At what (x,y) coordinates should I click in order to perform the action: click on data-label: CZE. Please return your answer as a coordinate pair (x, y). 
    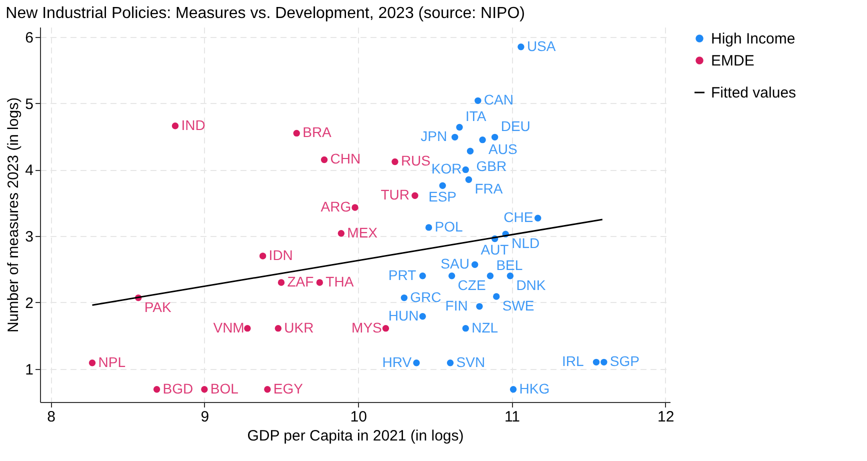
    Looking at the image, I should click on (472, 284).